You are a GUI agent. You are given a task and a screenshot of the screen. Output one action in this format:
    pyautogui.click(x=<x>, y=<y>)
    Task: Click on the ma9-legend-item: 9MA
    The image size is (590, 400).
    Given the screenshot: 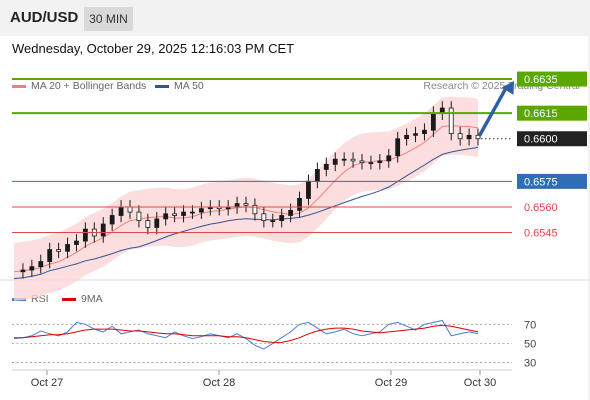 What is the action you would take?
    pyautogui.click(x=82, y=299)
    